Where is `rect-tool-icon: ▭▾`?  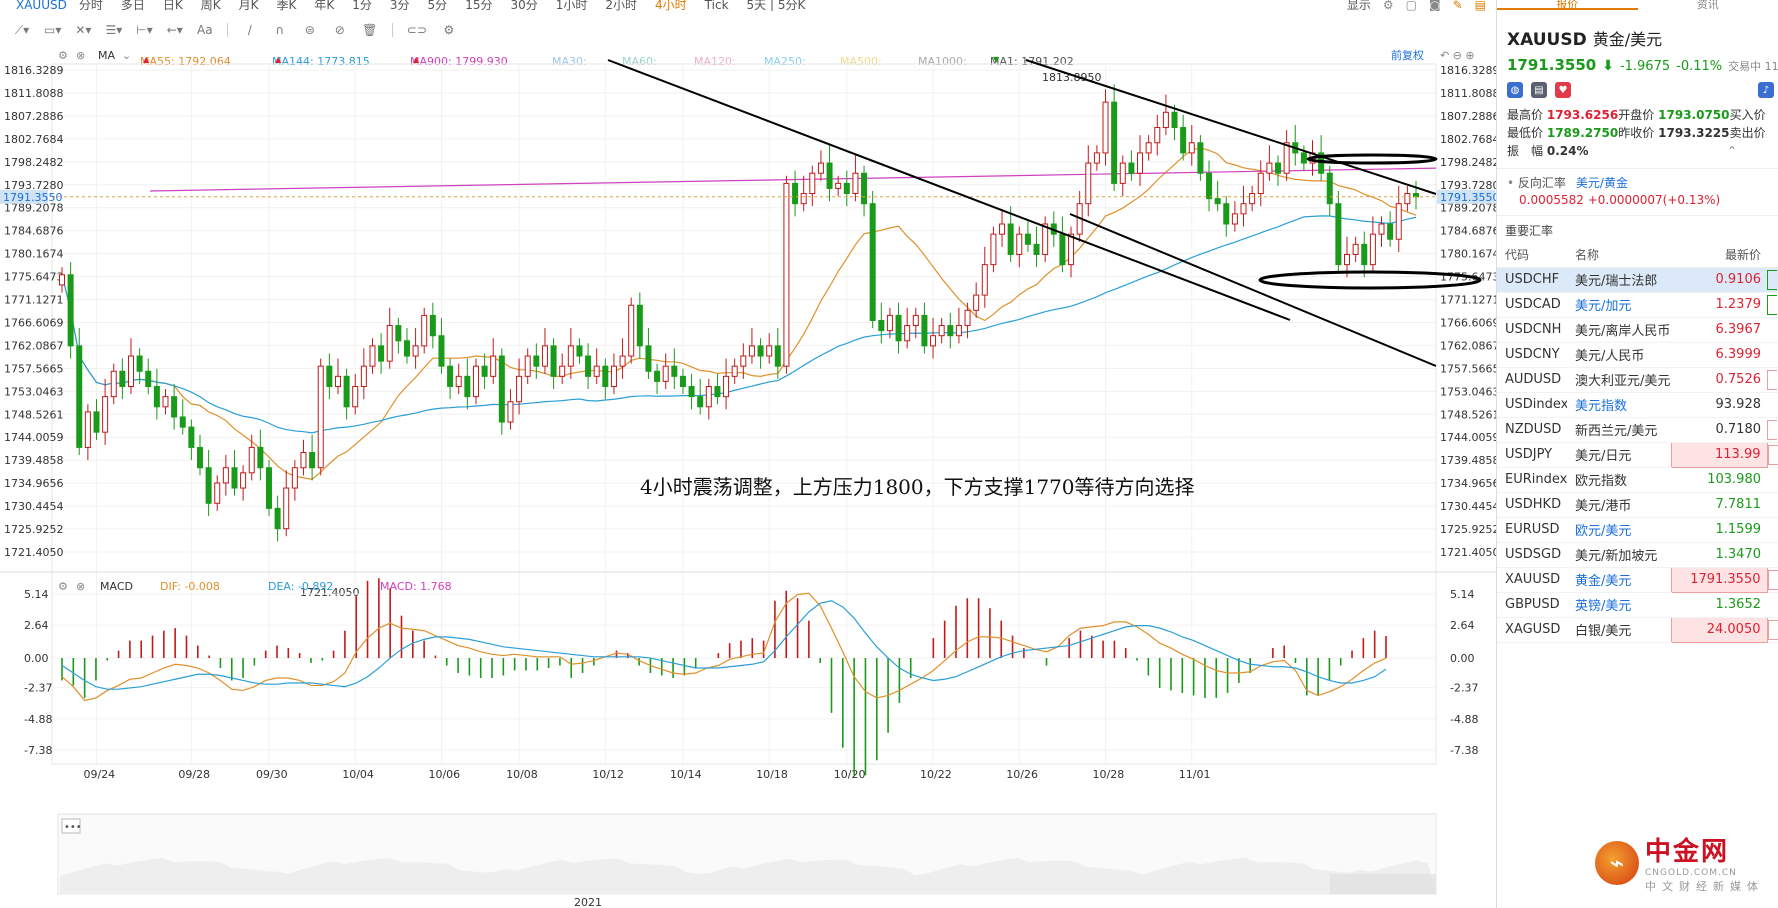
rect-tool-icon: ▭▾ is located at coordinates (53, 30).